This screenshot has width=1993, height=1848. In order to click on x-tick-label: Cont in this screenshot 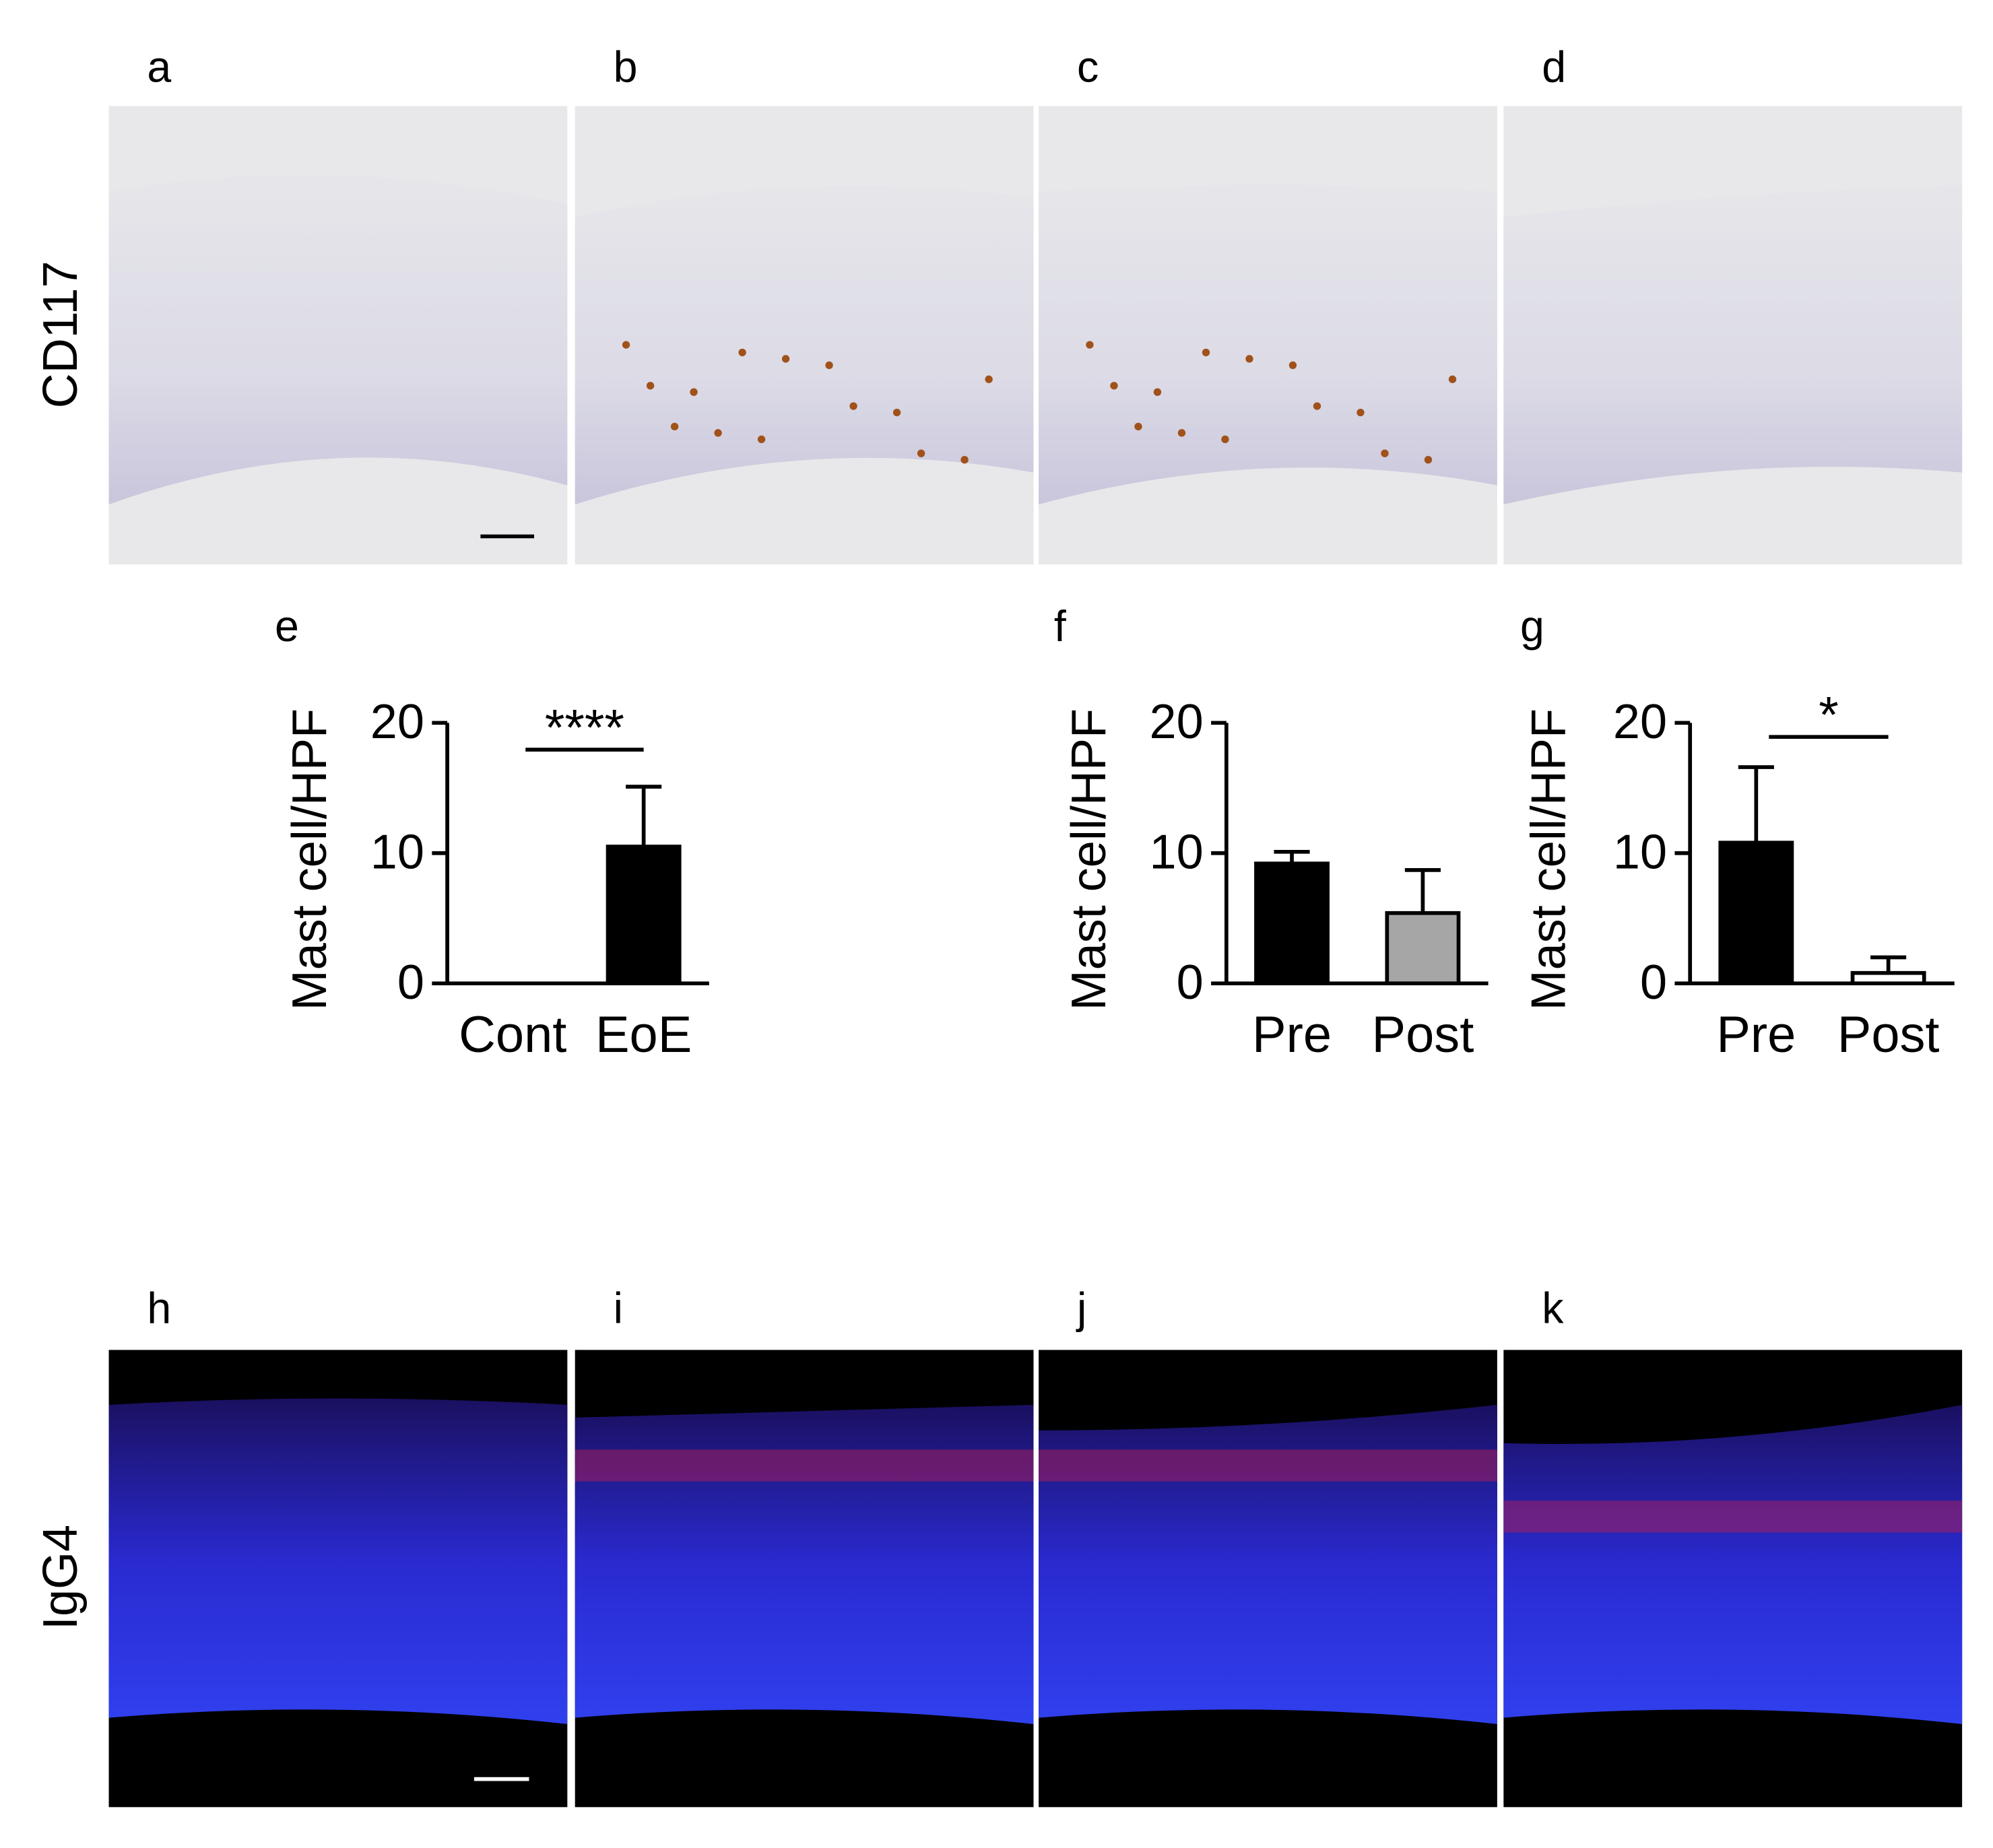, I will do `click(512, 1034)`.